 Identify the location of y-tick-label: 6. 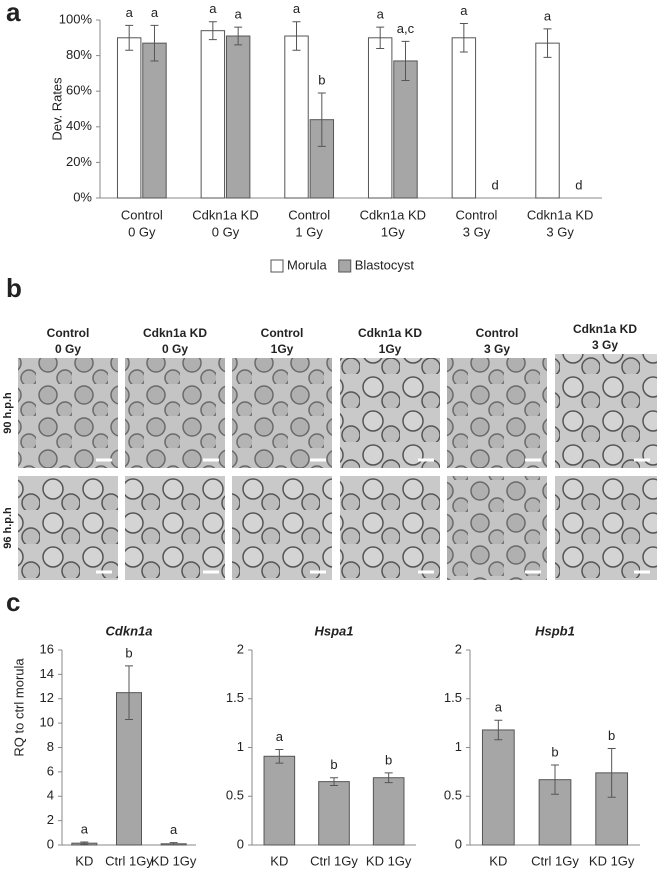
(50, 770).